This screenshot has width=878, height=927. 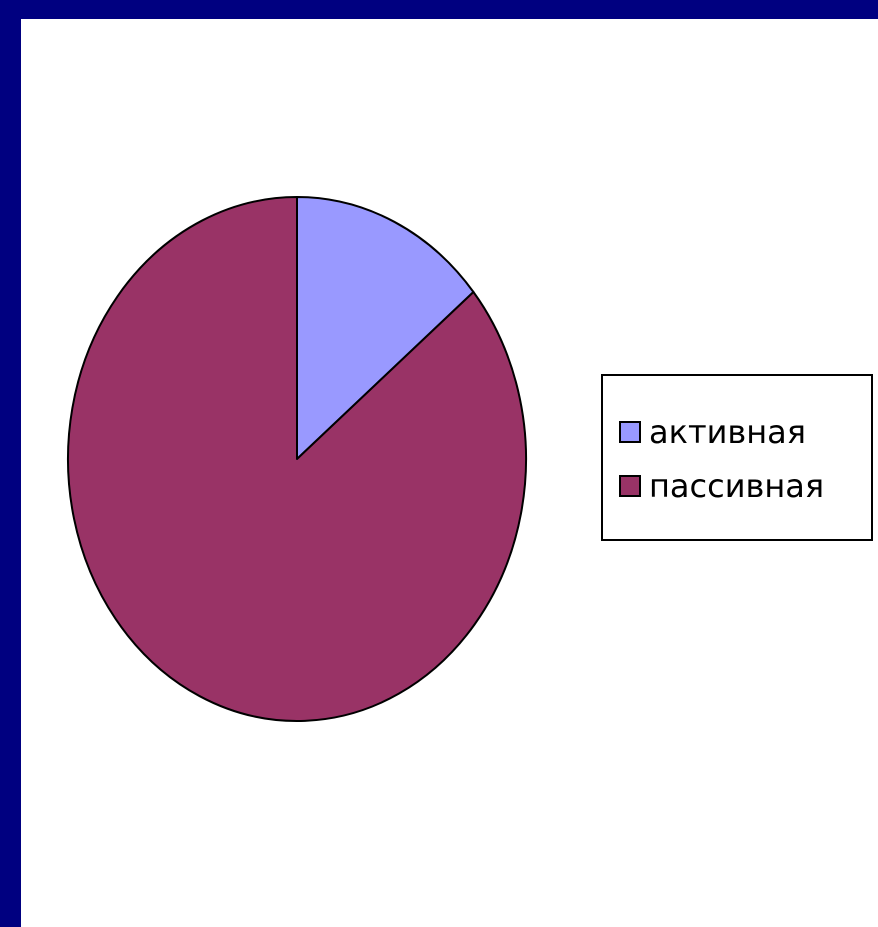 I want to click on pie-slice-active, so click(x=385, y=328).